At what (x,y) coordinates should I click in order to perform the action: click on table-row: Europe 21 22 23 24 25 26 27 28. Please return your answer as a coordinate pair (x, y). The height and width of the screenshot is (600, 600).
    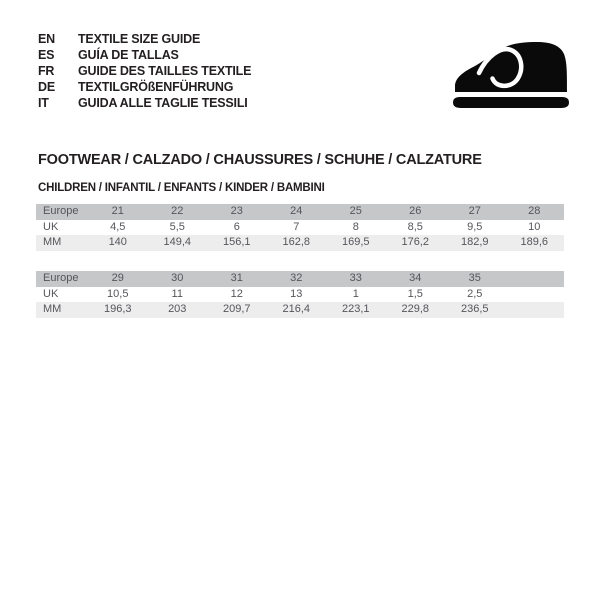
    Looking at the image, I should click on (300, 212).